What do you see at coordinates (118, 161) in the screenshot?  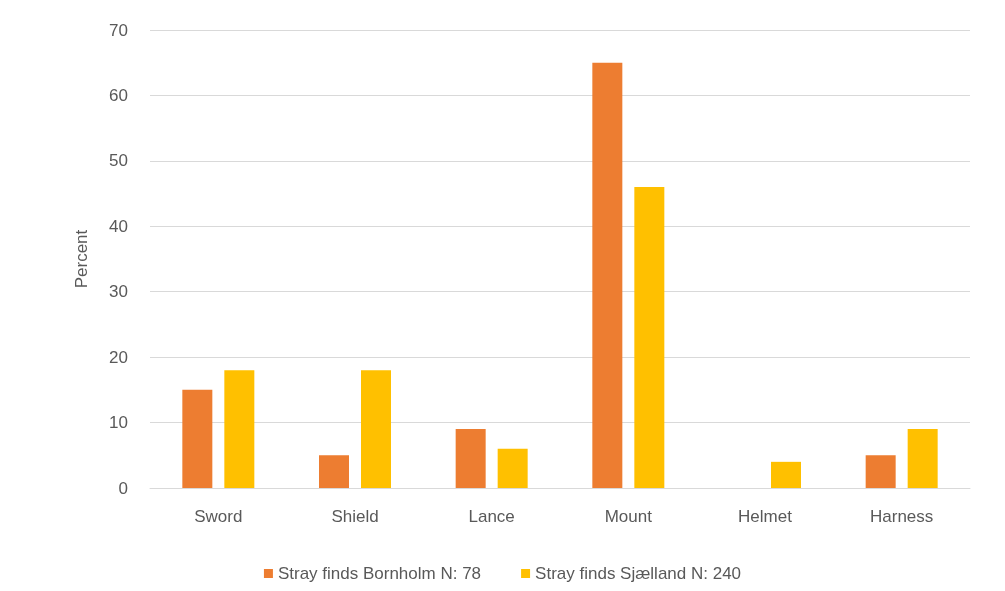 I see `y-tick-label: 50` at bounding box center [118, 161].